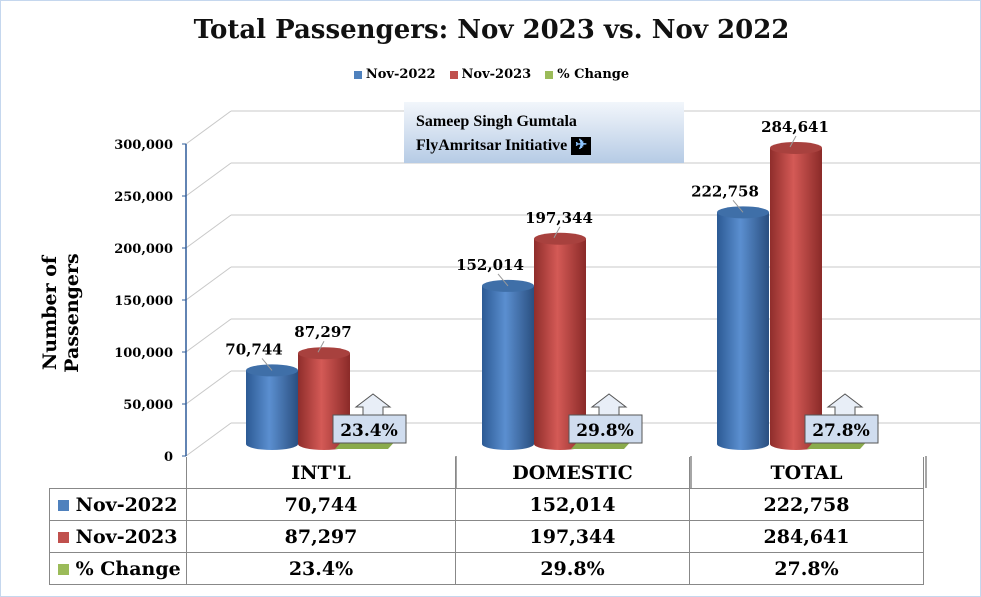 The height and width of the screenshot is (597, 981). I want to click on row-label: Nov-2022, so click(126, 504).